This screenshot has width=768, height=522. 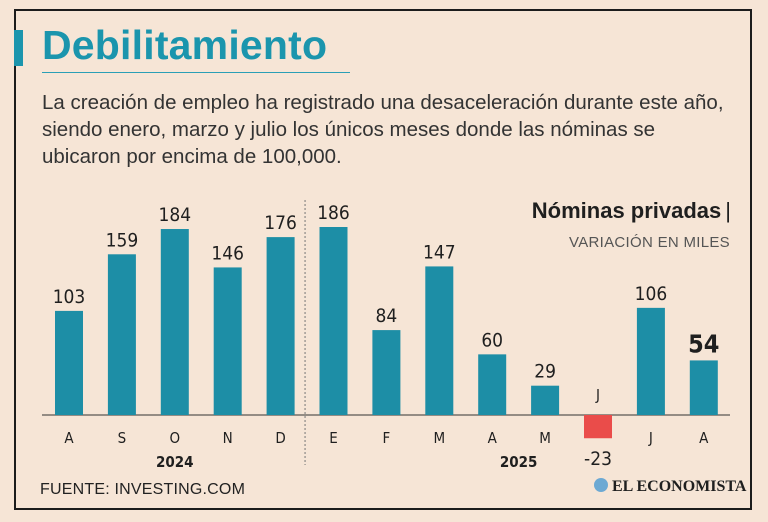 I want to click on value-label-3: 146, so click(x=227, y=253).